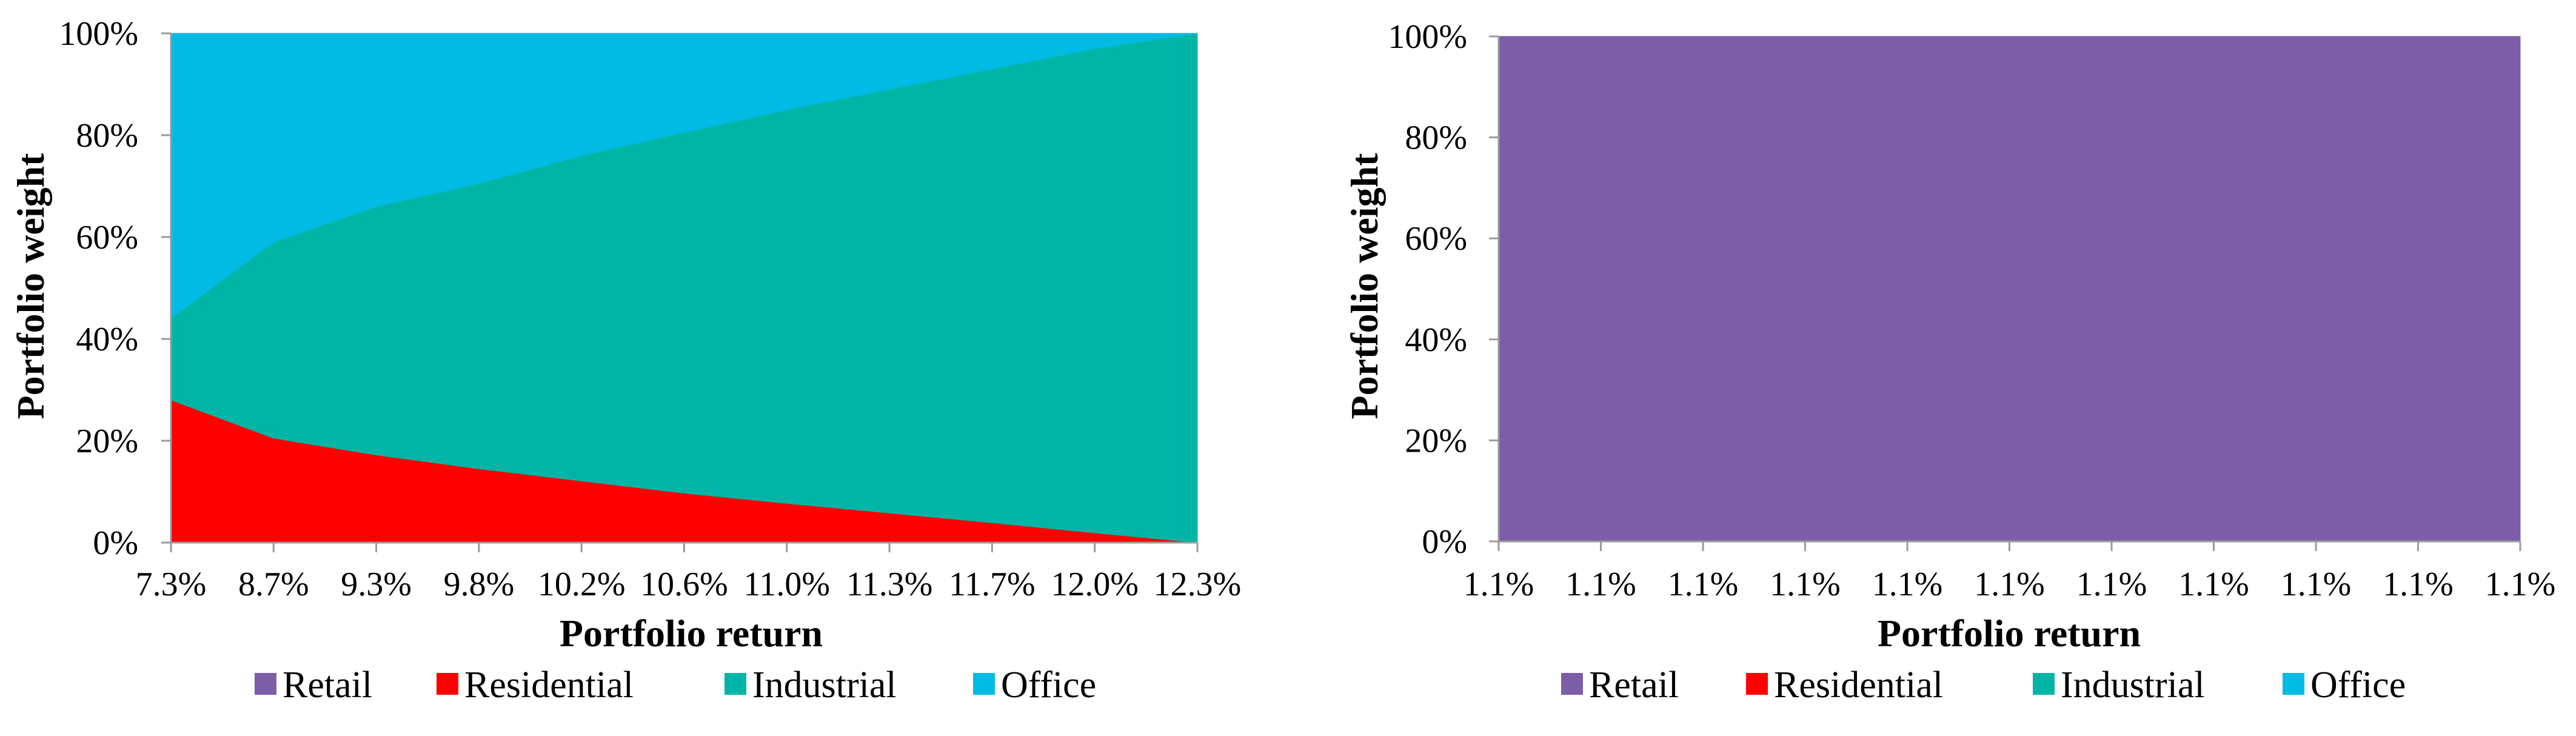  Describe the element at coordinates (889, 584) in the screenshot. I see `x-tick-label: 11.3%` at that location.